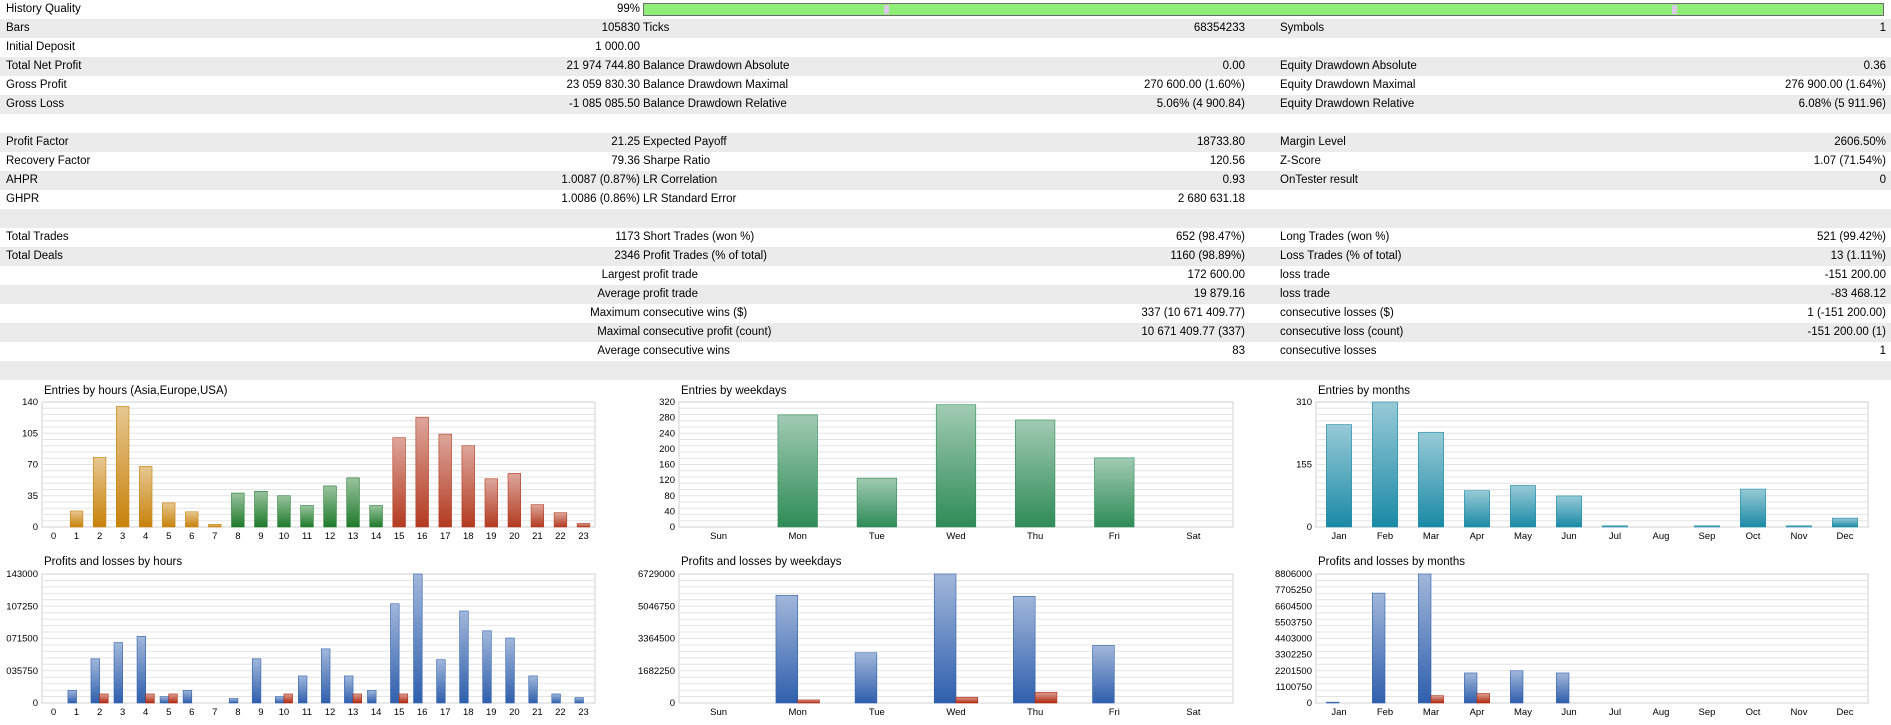 The width and height of the screenshot is (1891, 725). Describe the element at coordinates (716, 85) in the screenshot. I see `balance-dd-max-label: Balance Drawdown Maximal` at that location.